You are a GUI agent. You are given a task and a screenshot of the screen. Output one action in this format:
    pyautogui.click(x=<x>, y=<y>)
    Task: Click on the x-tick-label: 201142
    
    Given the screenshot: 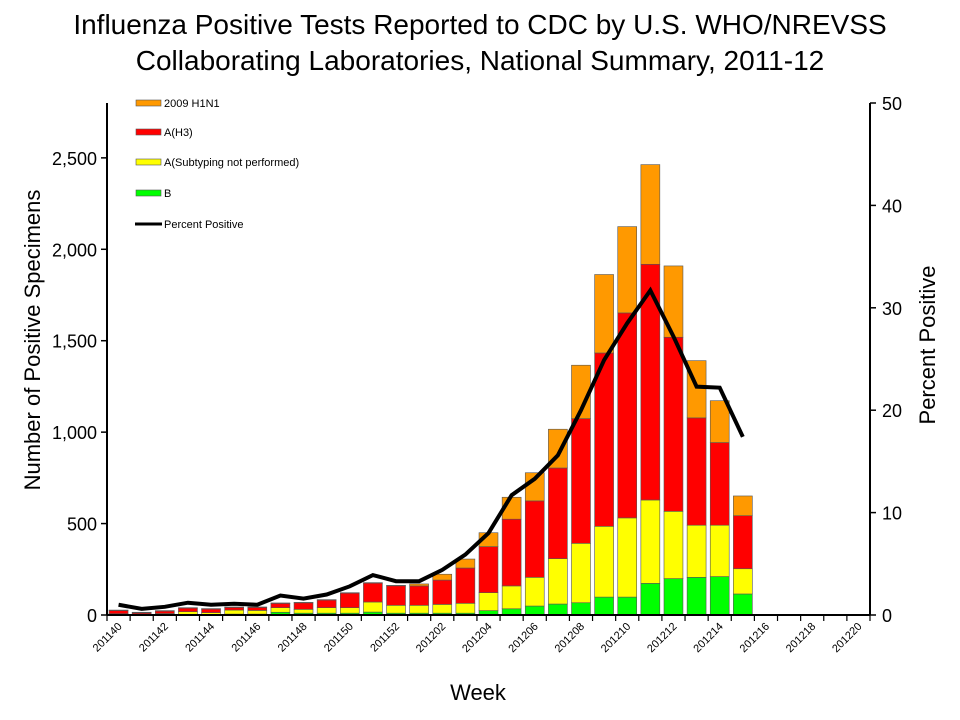 What is the action you would take?
    pyautogui.click(x=154, y=638)
    